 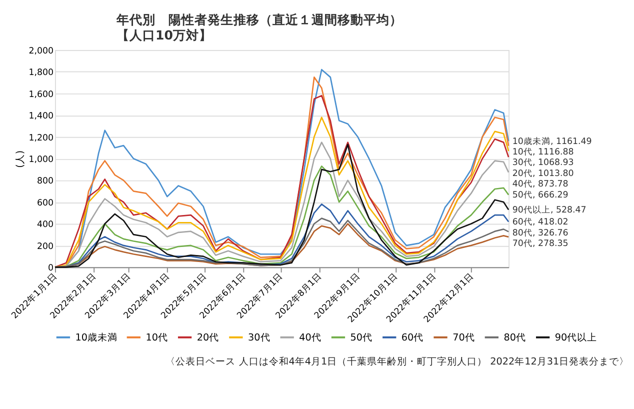 What do you see at coordinates (45, 181) in the screenshot?
I see `y-tick-label: 800` at bounding box center [45, 181].